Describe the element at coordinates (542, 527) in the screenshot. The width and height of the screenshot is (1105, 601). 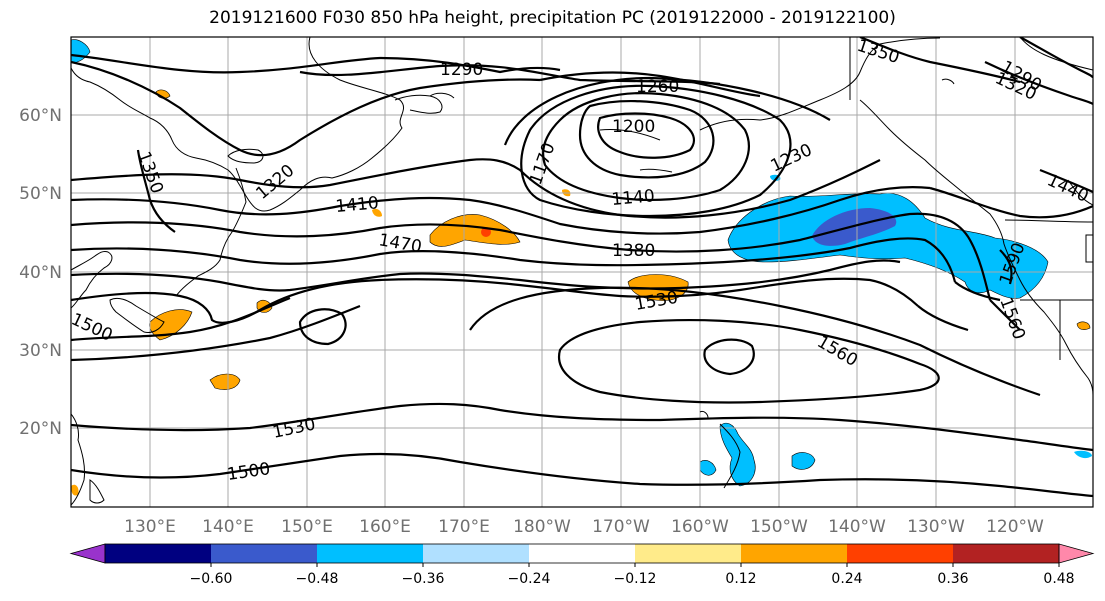
I see `lon-label: 180°W` at that location.